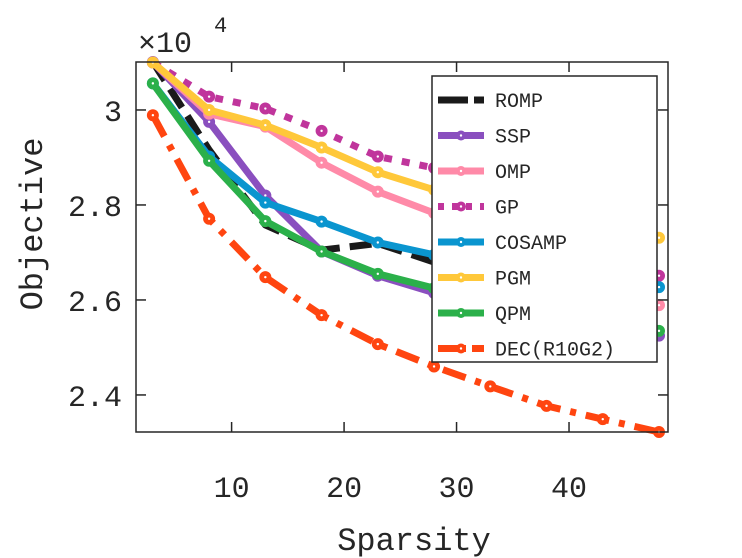  What do you see at coordinates (513, 315) in the screenshot?
I see `legend-label: QPM` at bounding box center [513, 315].